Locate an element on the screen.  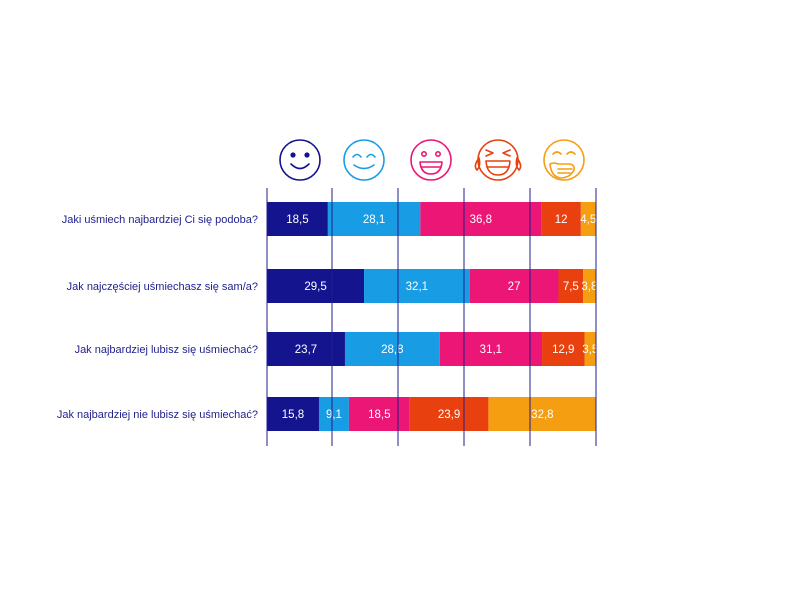
bar-value-label: 29,5 is located at coordinates (315, 287).